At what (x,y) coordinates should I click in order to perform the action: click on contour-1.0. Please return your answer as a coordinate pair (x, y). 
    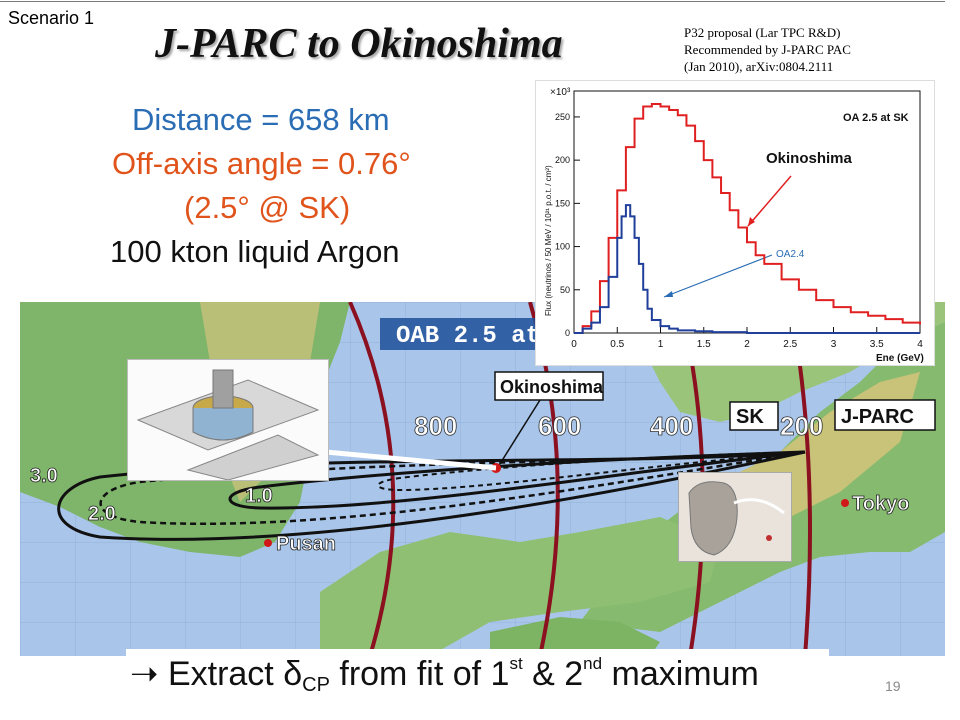
    Looking at the image, I should click on (517, 480).